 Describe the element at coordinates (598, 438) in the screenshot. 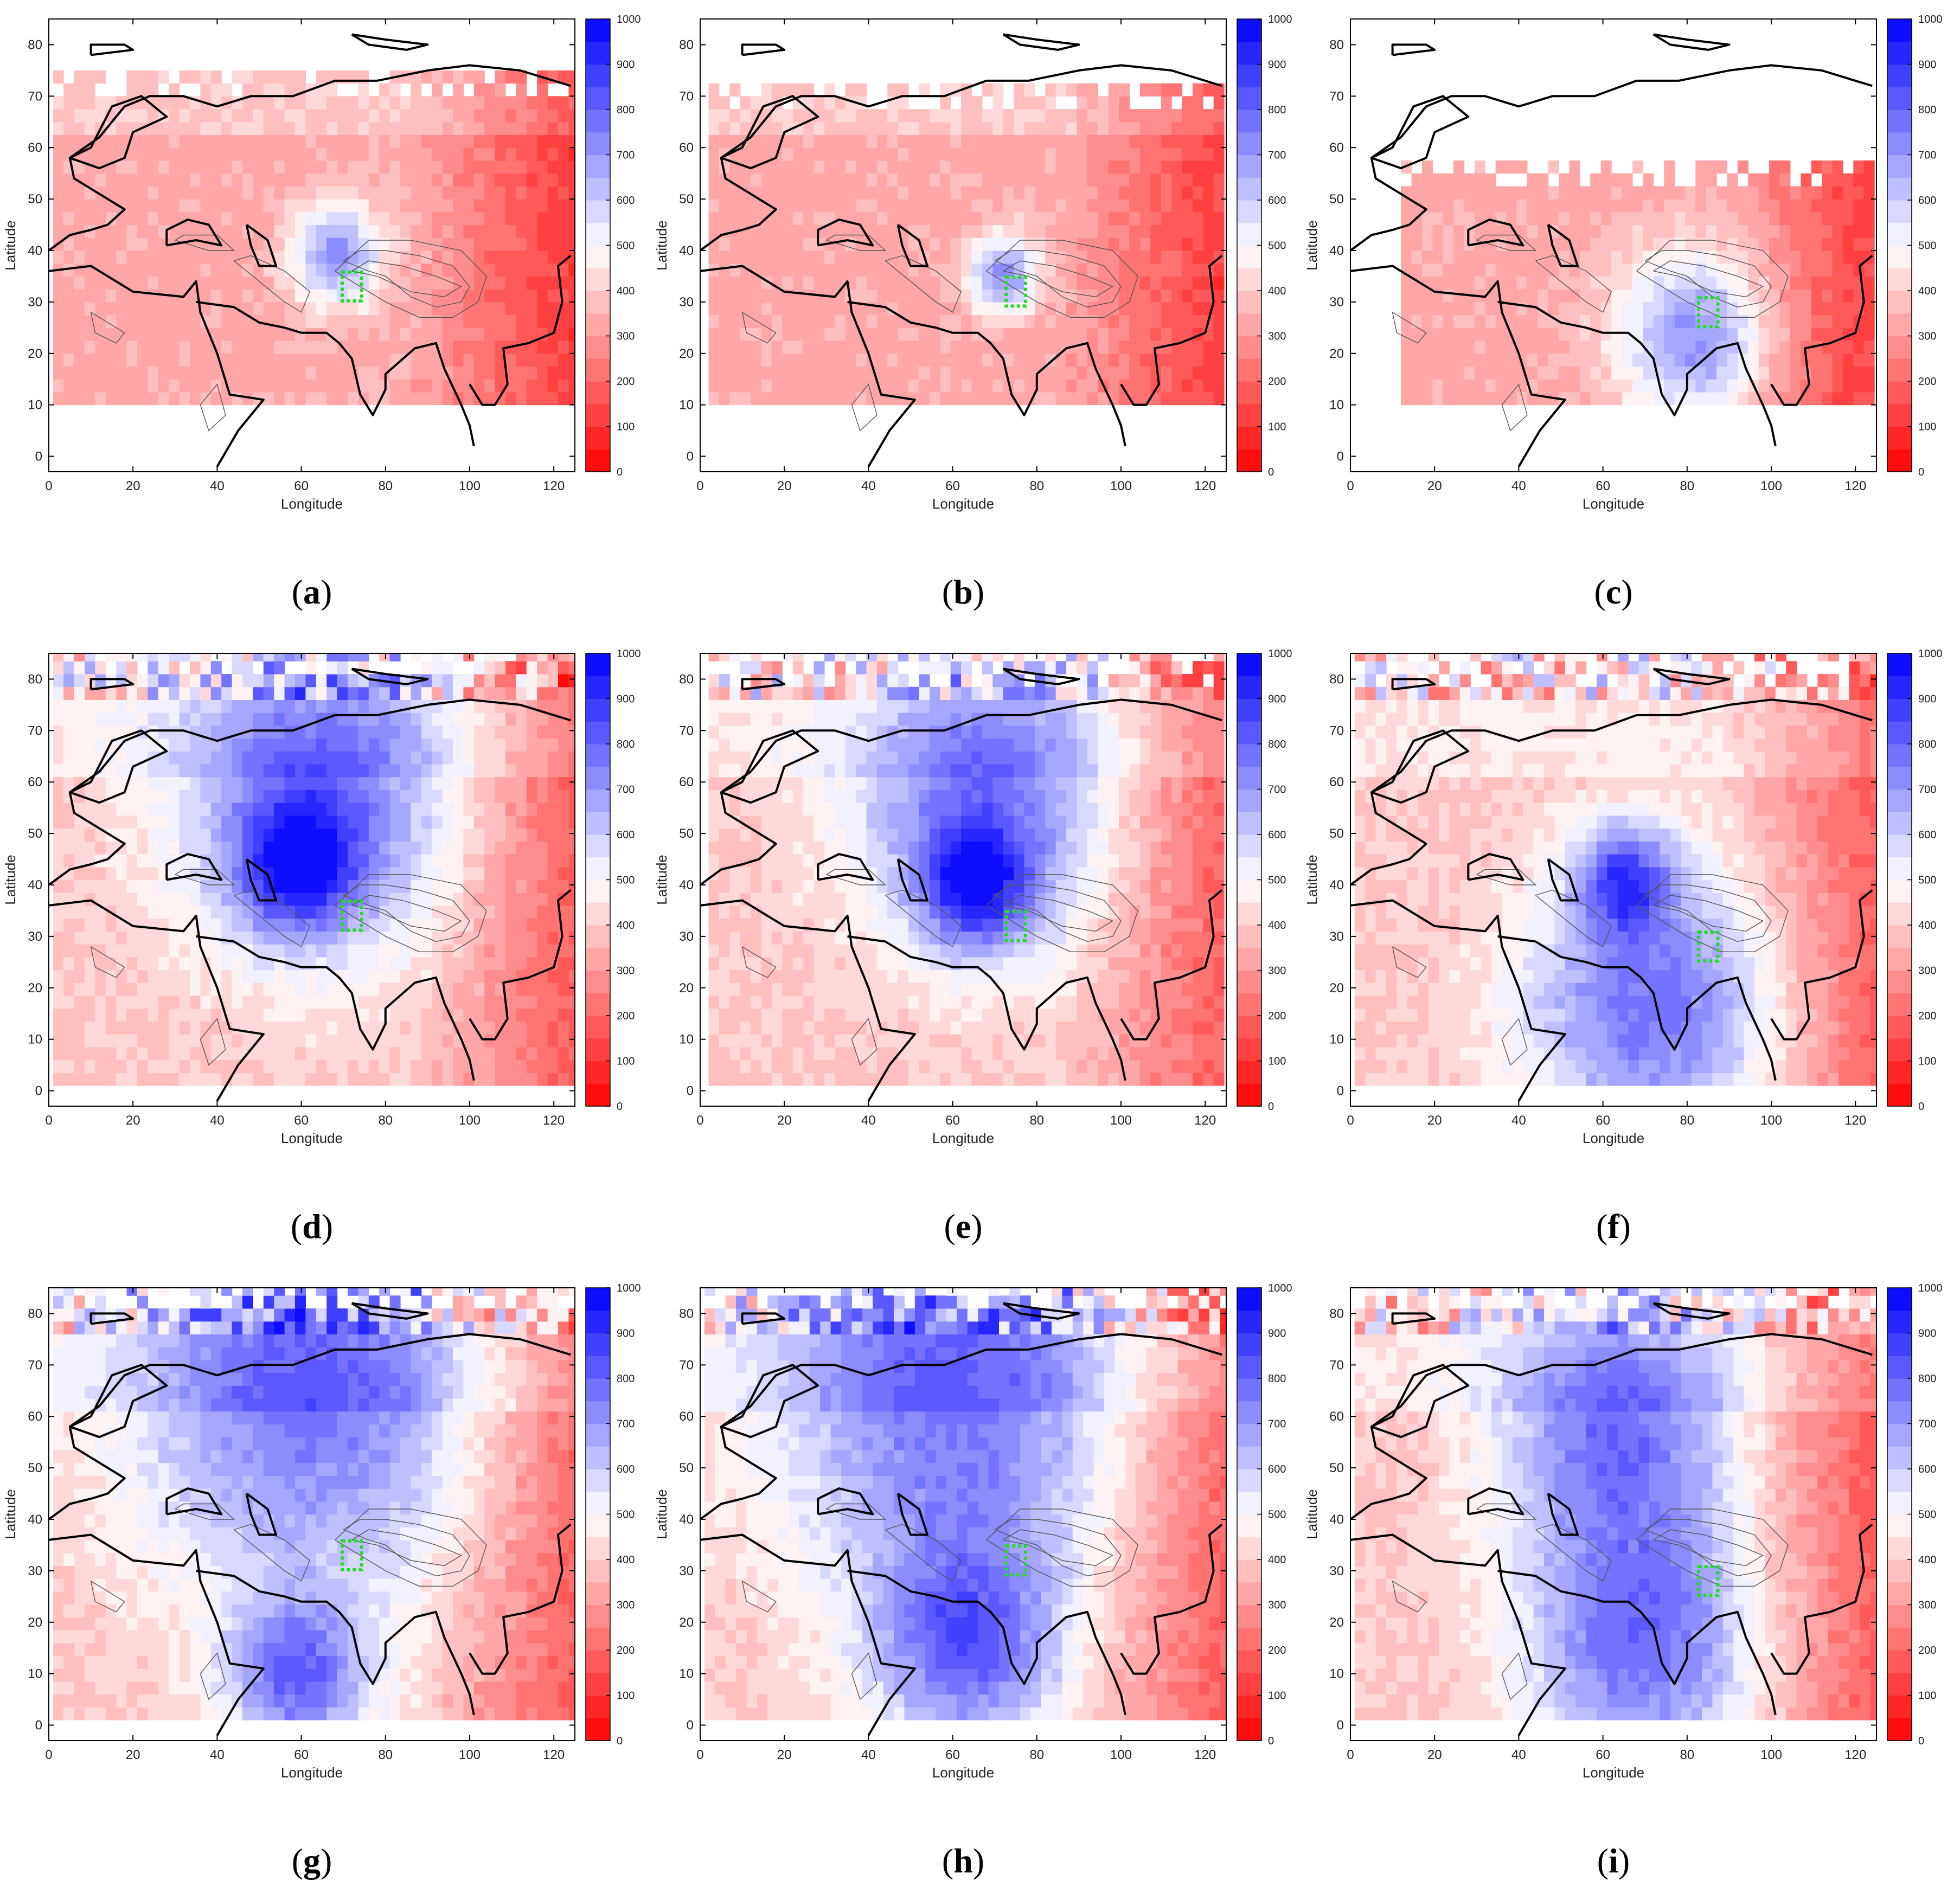

I see `colorbar-band` at that location.